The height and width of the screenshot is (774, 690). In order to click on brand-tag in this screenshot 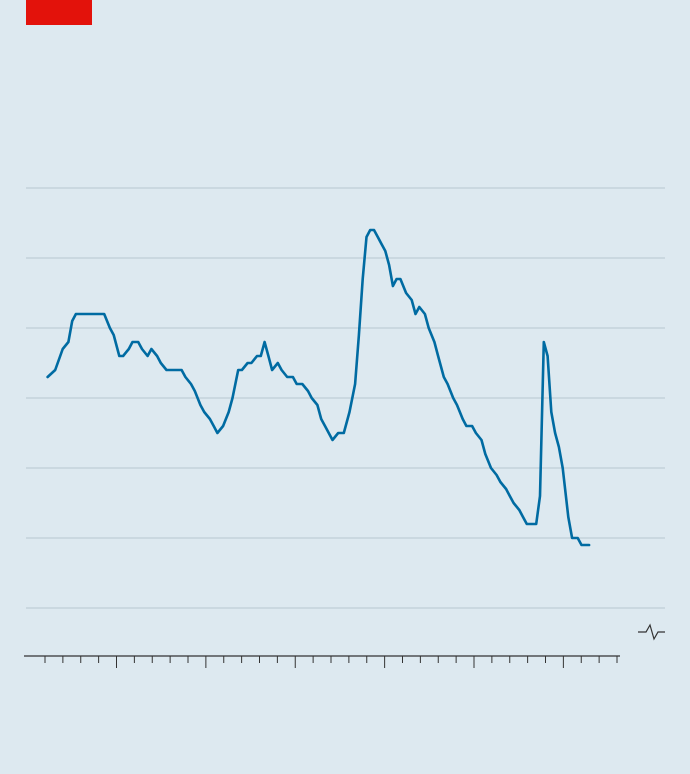, I will do `click(59, 12)`.